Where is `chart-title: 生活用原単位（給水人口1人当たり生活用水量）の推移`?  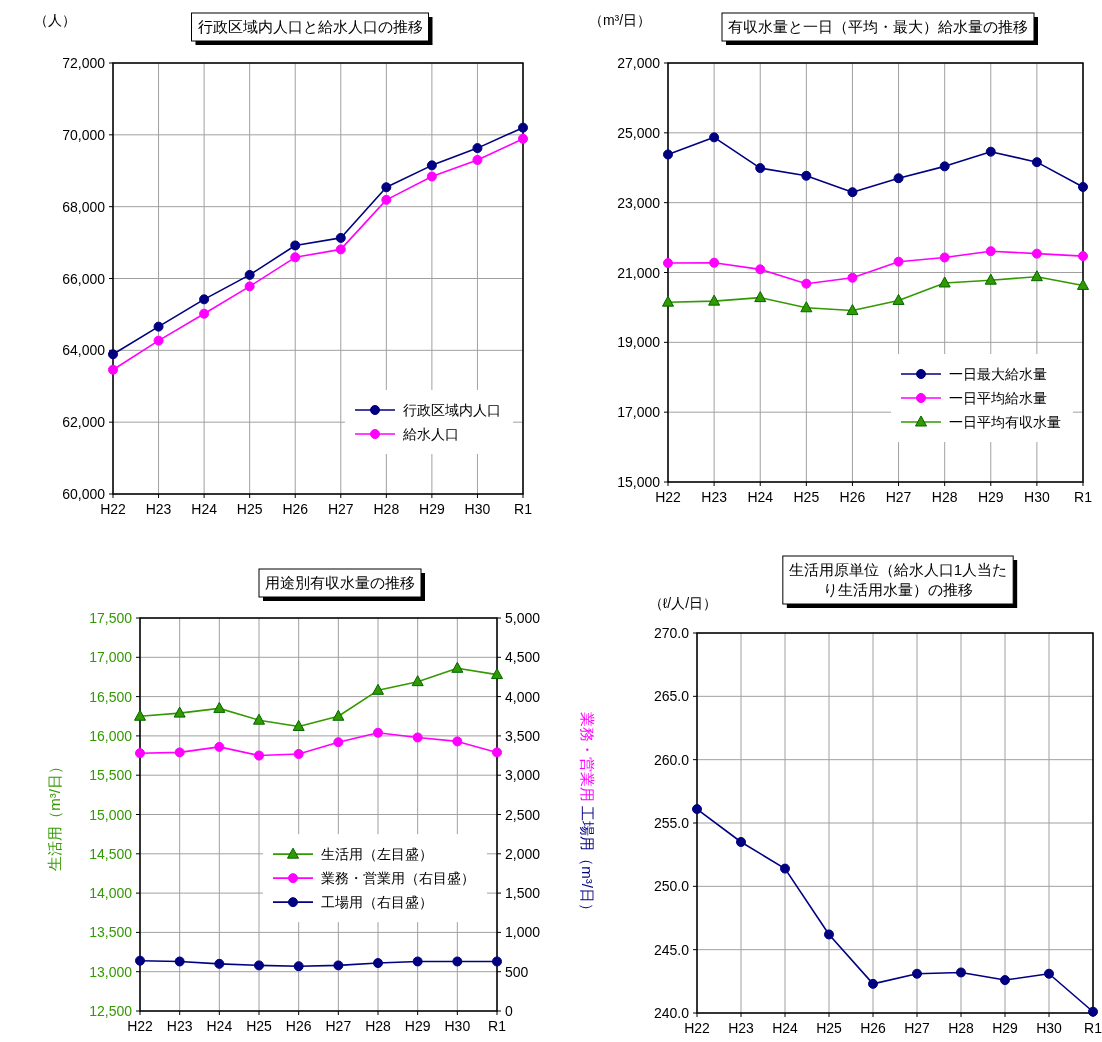 chart-title: 生活用原単位（給水人口1人当たり生活用水量）の推移 is located at coordinates (898, 579).